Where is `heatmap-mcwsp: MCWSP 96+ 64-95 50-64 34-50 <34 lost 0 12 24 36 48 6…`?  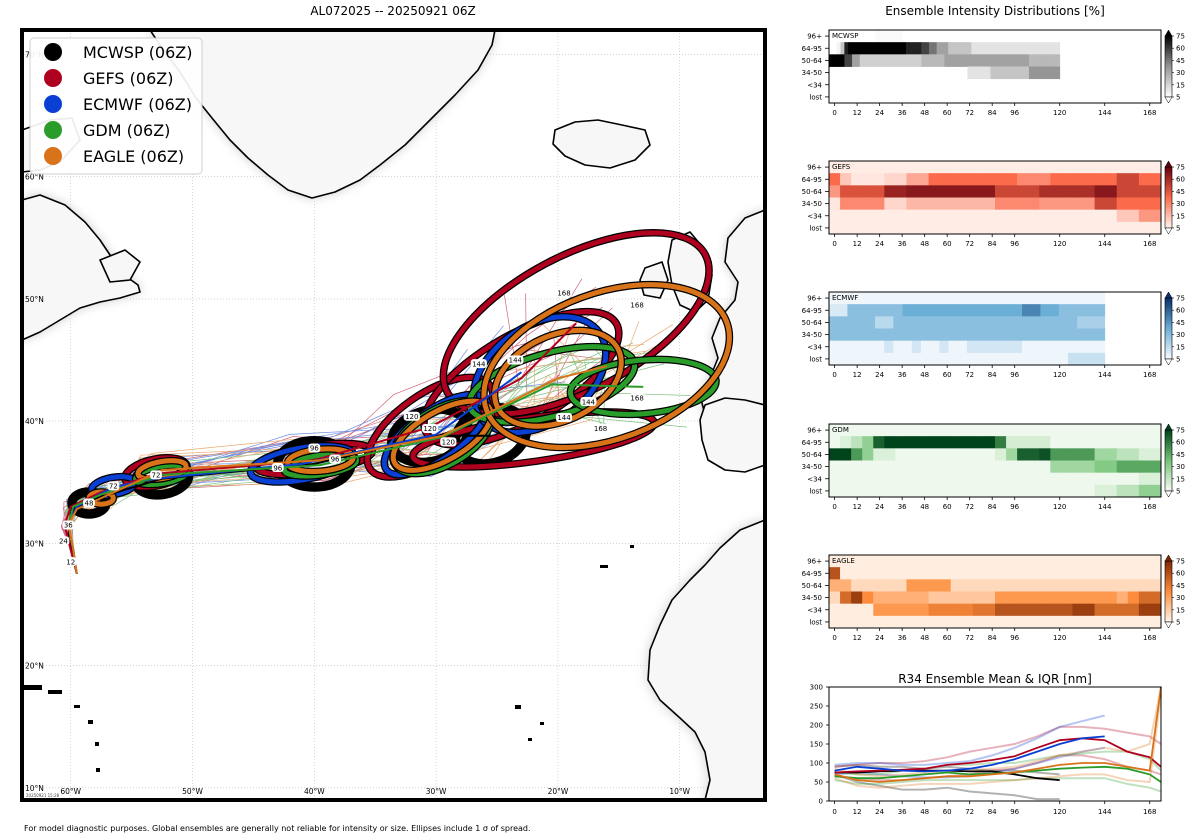
heatmap-mcwsp: MCWSP 96+ 64-95 50-64 34-50 <34 lost 0 12 24 36 48 6… is located at coordinates (993, 73).